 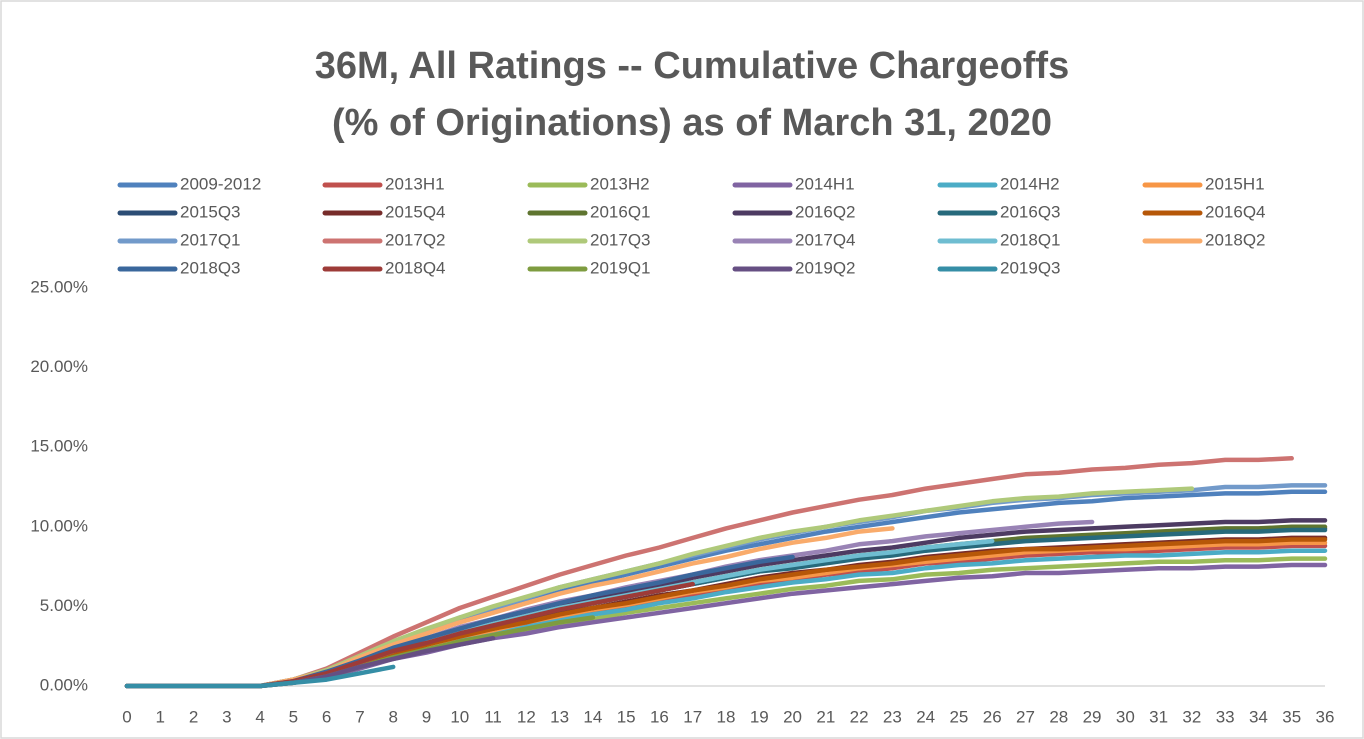 I want to click on legend-label: 2015Q4, so click(x=415, y=211).